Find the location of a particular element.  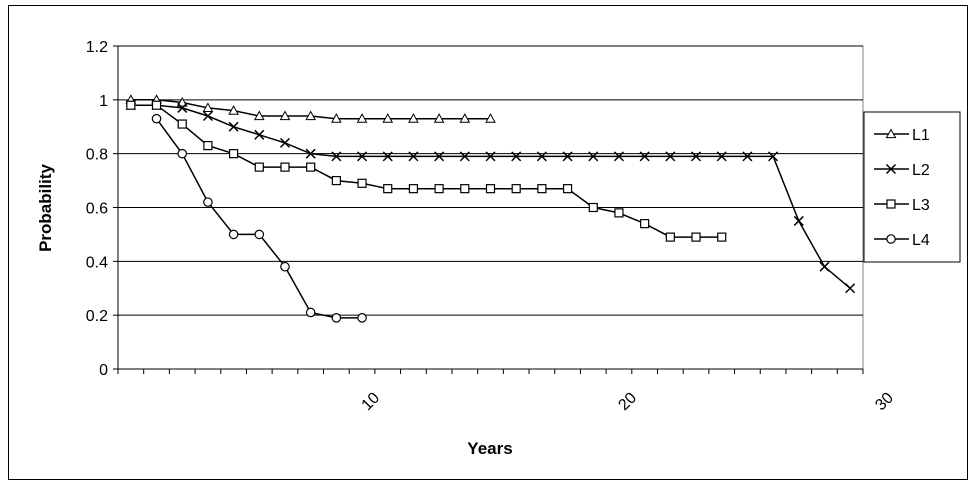

legend-box is located at coordinates (912, 187).